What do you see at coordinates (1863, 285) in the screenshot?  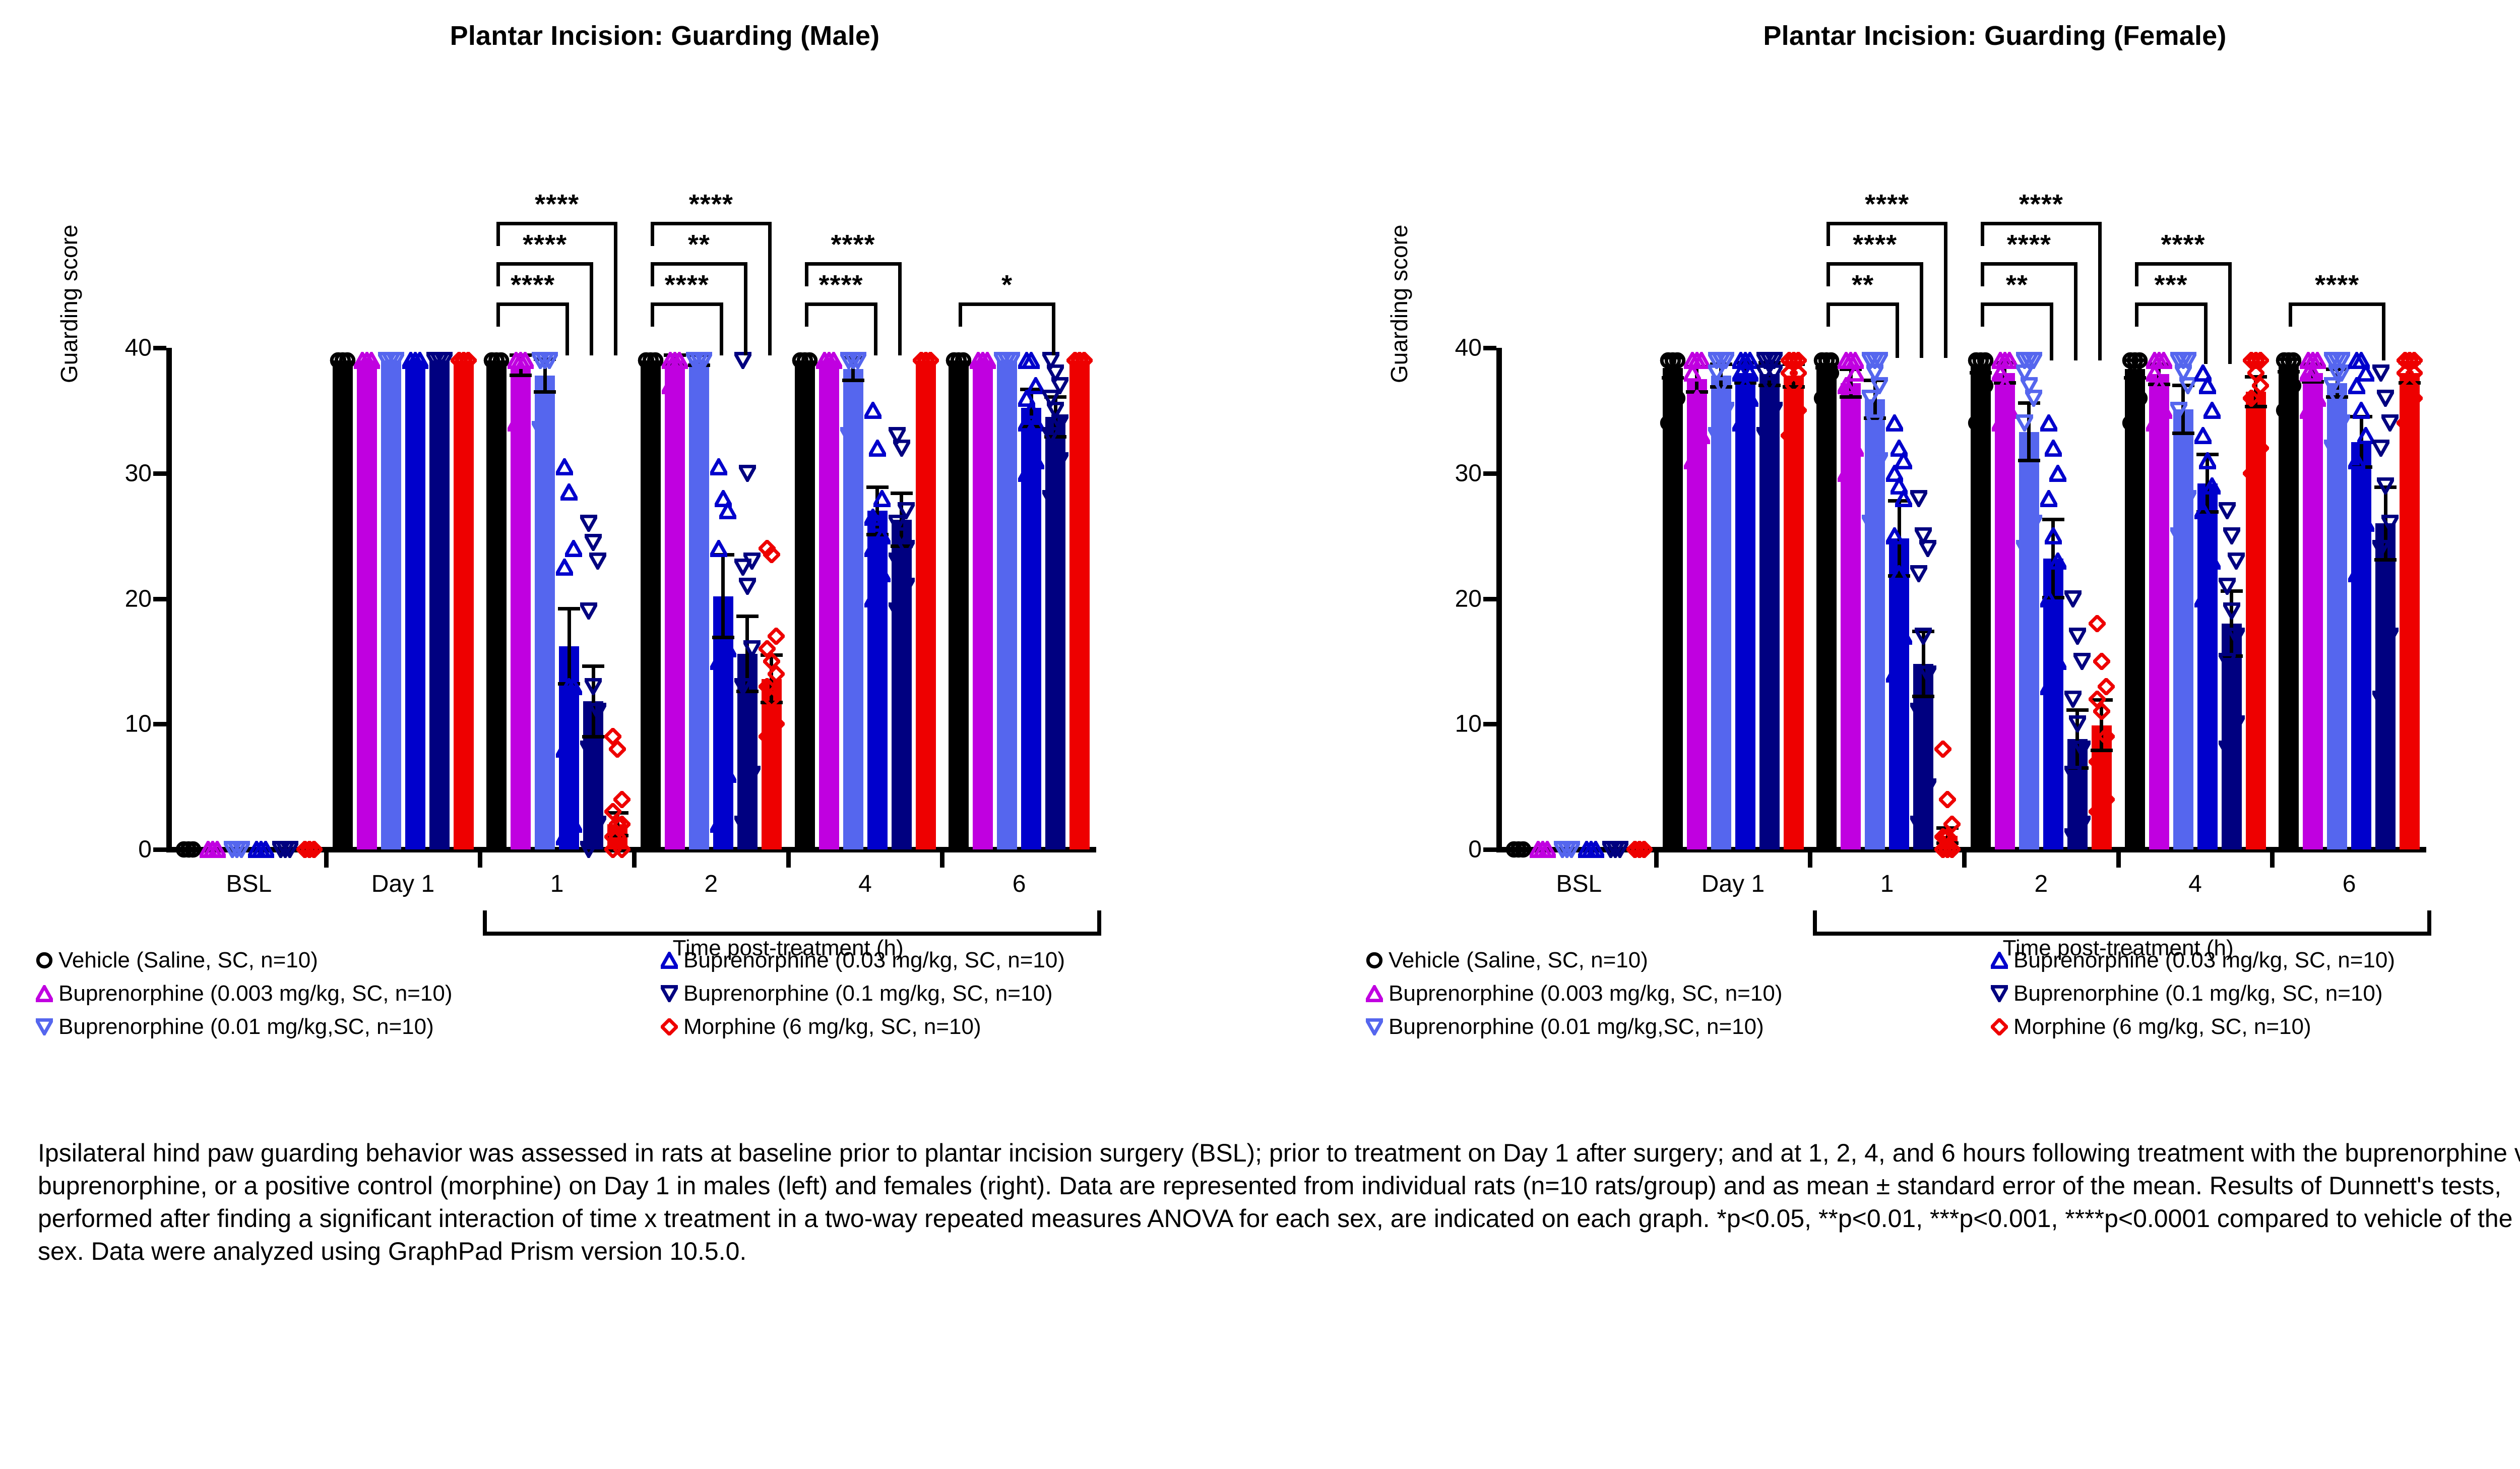 I see `significance-stars: **` at bounding box center [1863, 285].